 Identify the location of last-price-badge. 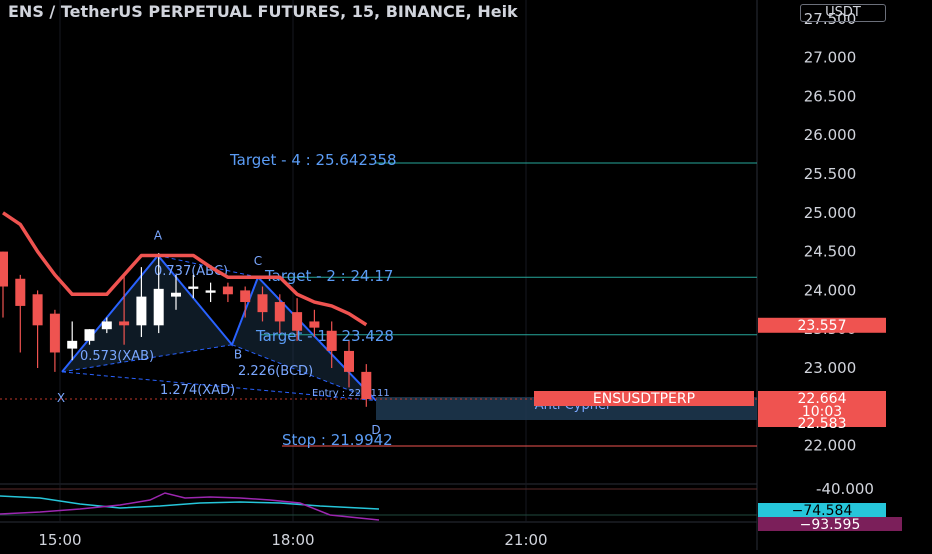
(822, 409).